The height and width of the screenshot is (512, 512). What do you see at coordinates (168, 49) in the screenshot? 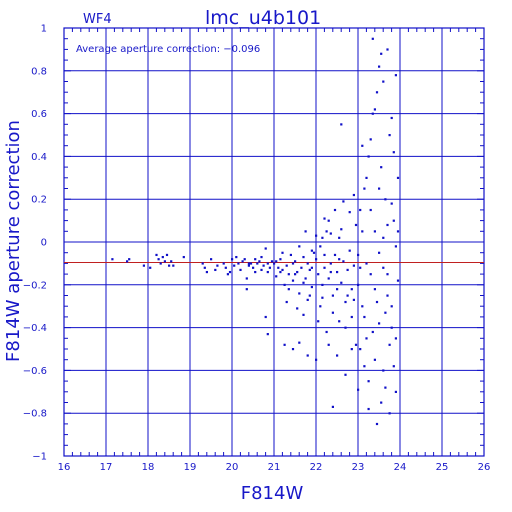
I see `average-annotation: Average aperture correction: −0.096` at bounding box center [168, 49].